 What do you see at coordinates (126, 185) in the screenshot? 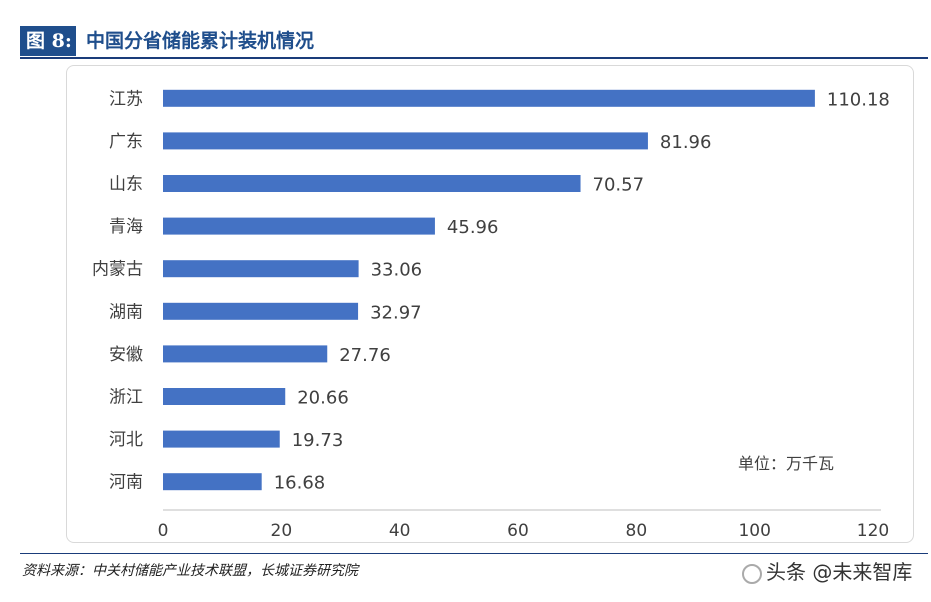
I see `category-label: 山东` at bounding box center [126, 185].